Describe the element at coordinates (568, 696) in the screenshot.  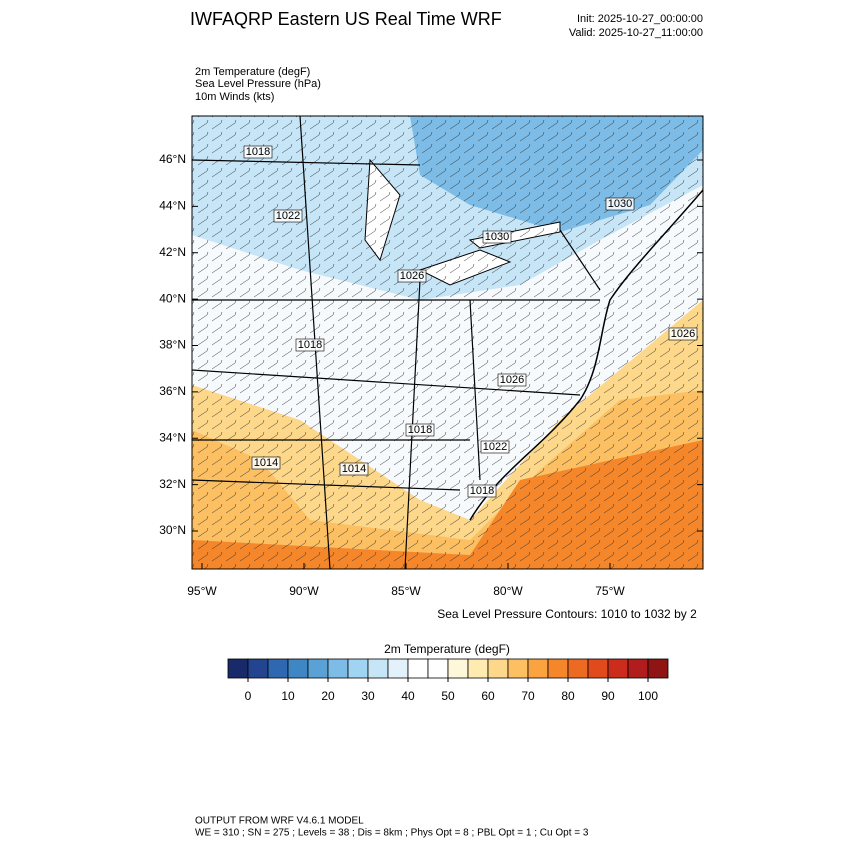
I see `colorbar-label: 80` at that location.